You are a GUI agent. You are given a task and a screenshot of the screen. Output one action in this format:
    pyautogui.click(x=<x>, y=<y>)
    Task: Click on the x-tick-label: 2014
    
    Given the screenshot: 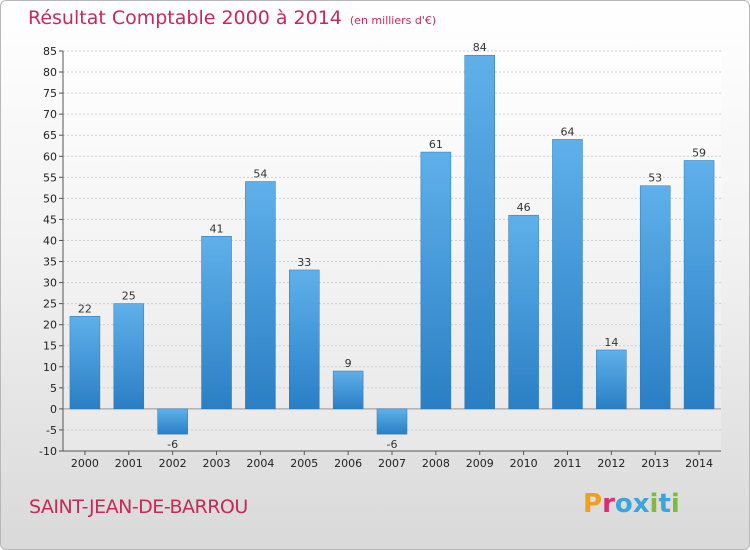 What is the action you would take?
    pyautogui.click(x=699, y=463)
    